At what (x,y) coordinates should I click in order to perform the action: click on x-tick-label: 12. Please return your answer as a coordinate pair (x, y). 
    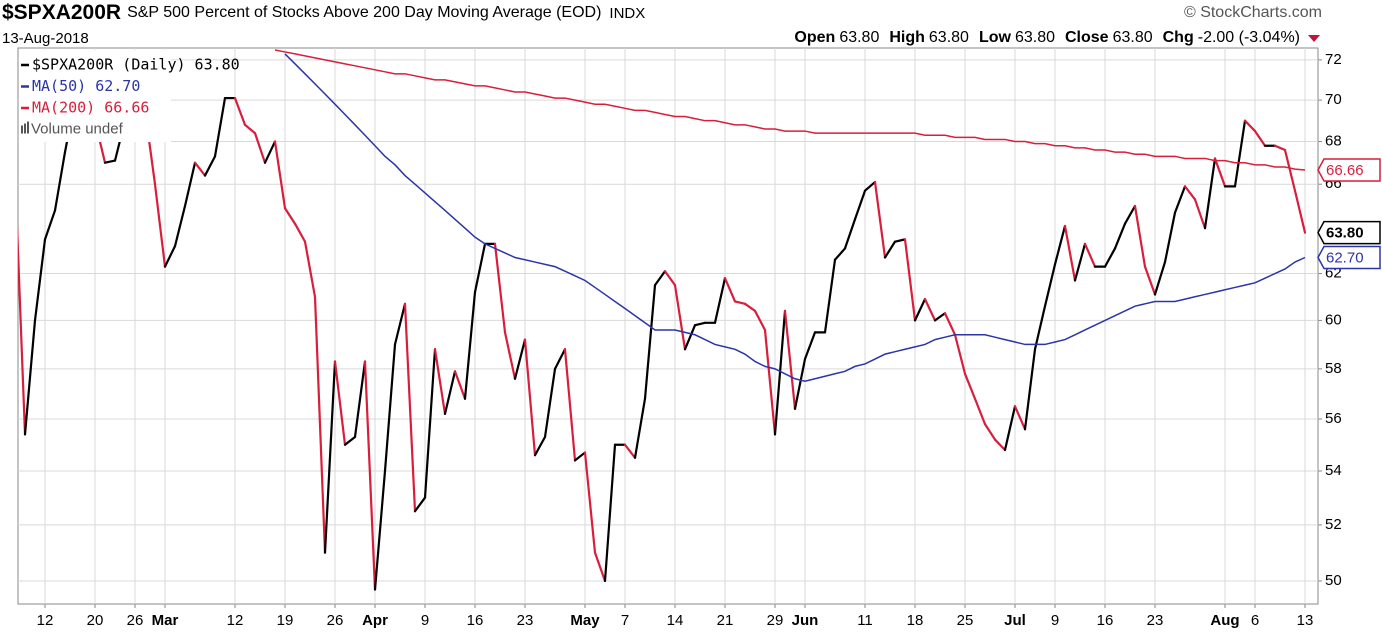
    Looking at the image, I should click on (45, 620).